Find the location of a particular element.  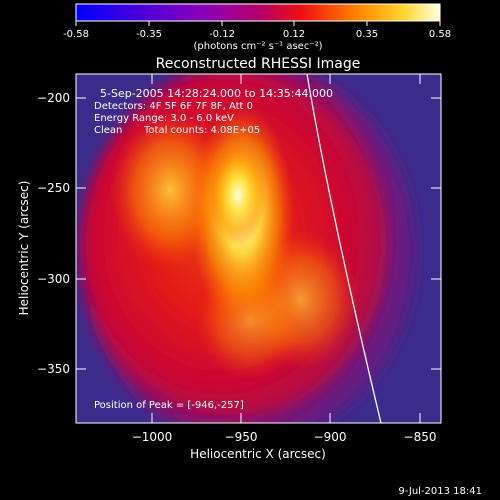

colorbar is located at coordinates (258, 12).